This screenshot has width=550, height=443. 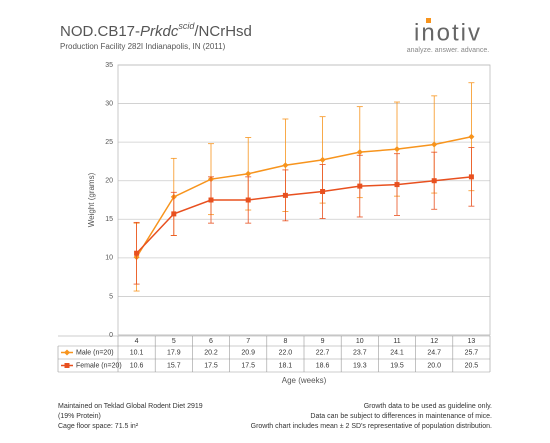 What do you see at coordinates (360, 365) in the screenshot?
I see `data-label: 19.3` at bounding box center [360, 365].